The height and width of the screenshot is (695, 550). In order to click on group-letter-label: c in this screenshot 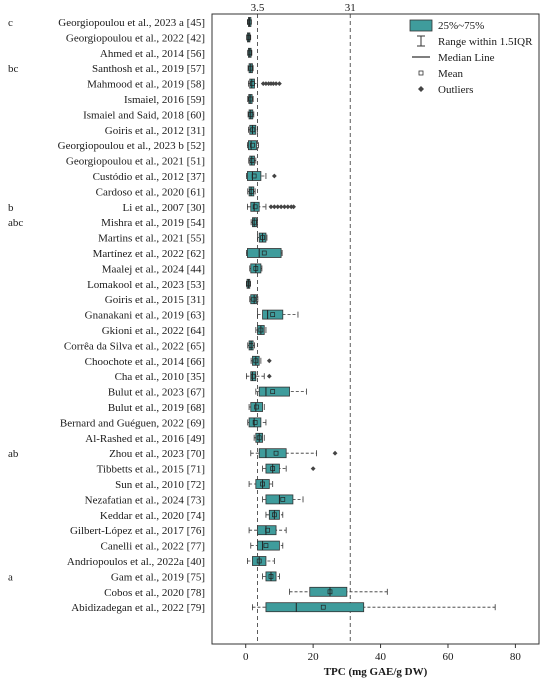, I will do `click(10, 23)`.